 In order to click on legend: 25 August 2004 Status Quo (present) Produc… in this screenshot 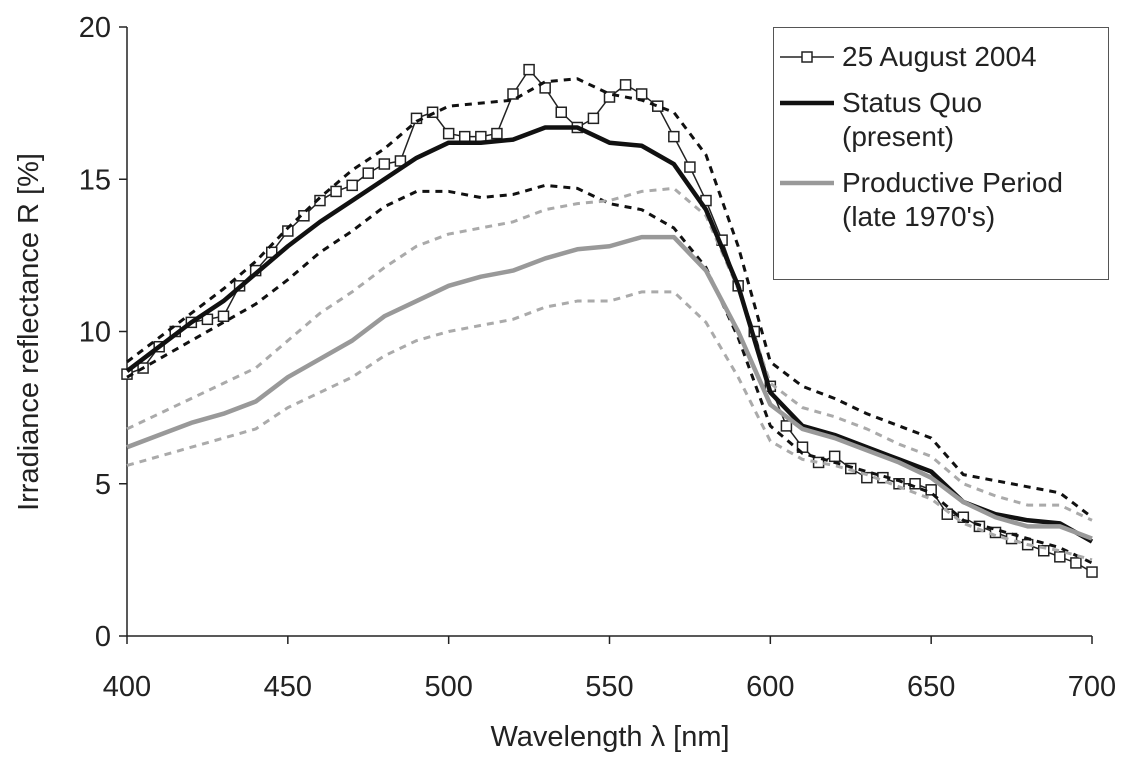, I will do `click(941, 153)`.